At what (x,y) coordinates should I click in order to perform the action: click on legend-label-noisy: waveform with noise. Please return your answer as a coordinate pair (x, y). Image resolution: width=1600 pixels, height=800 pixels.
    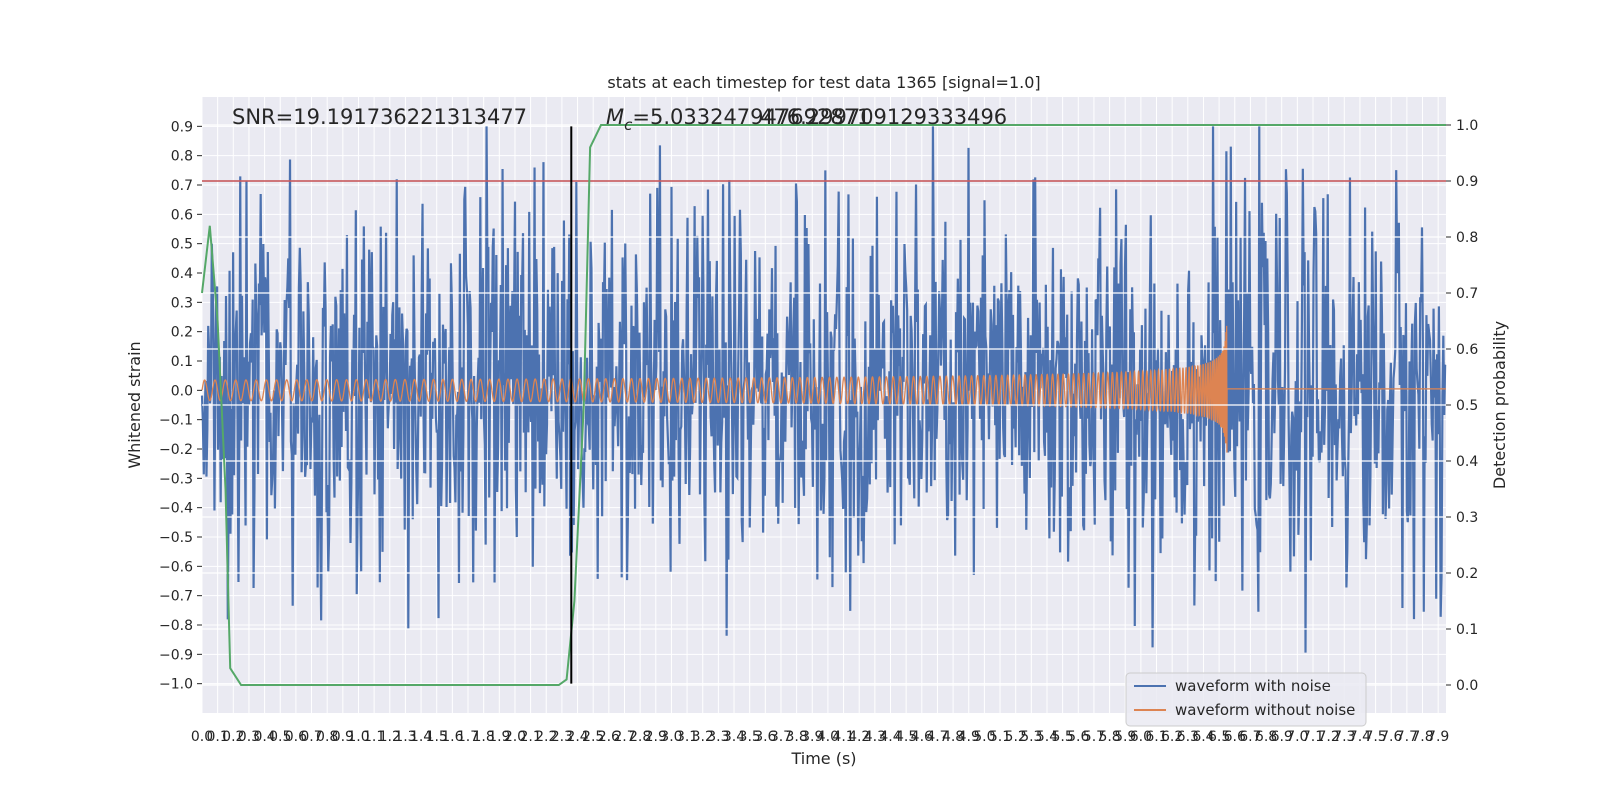
    Looking at the image, I should click on (1253, 686).